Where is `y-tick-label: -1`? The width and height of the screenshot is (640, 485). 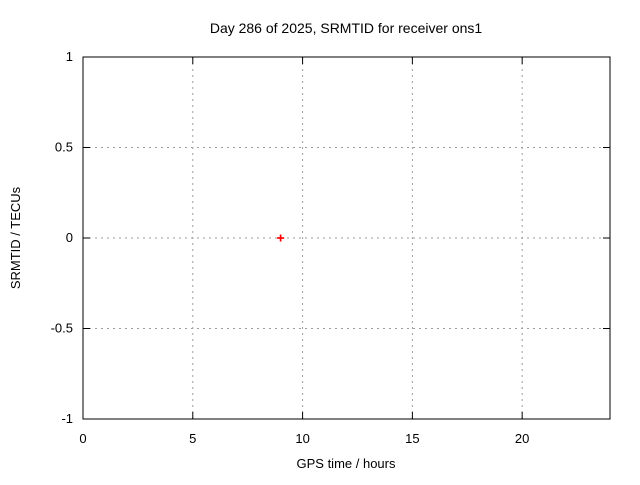 y-tick-label: -1 is located at coordinates (67, 418).